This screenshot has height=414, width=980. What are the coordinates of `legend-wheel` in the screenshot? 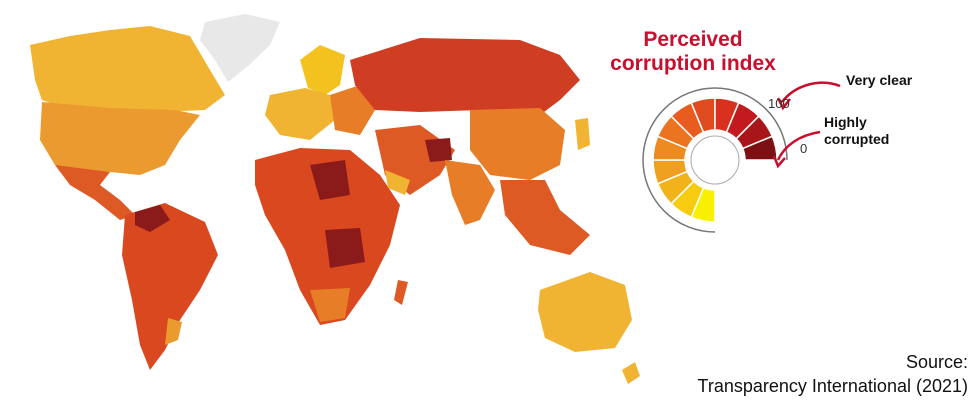 It's located at (715, 160).